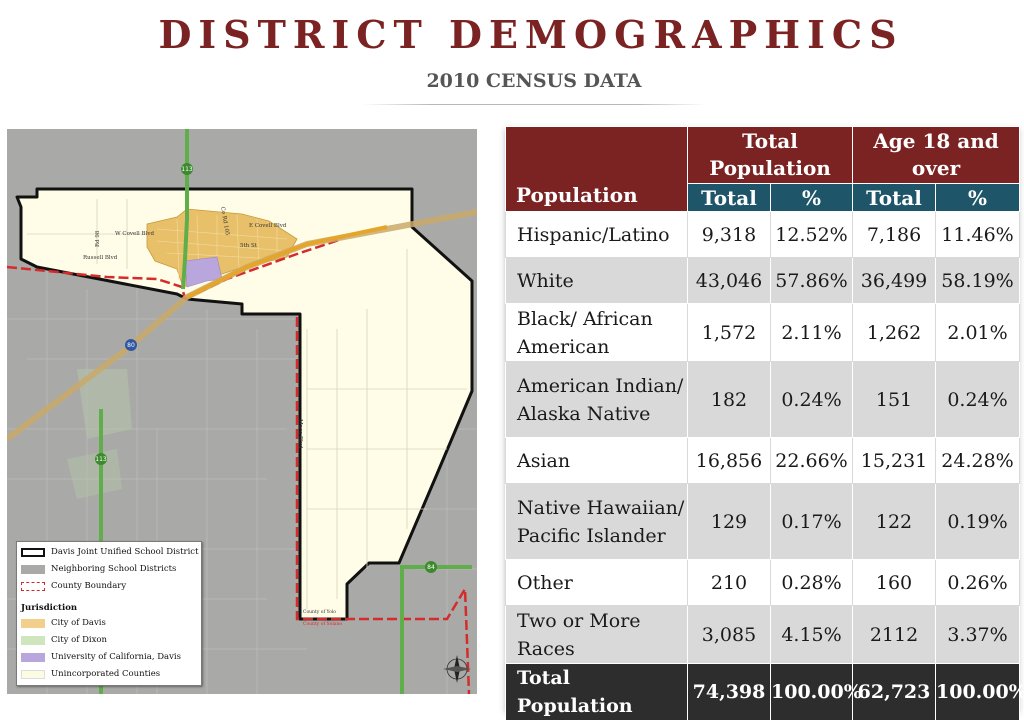 This screenshot has width=1024, height=721. What do you see at coordinates (894, 280) in the screenshot?
I see `cell-adult-total: 36,499` at bounding box center [894, 280].